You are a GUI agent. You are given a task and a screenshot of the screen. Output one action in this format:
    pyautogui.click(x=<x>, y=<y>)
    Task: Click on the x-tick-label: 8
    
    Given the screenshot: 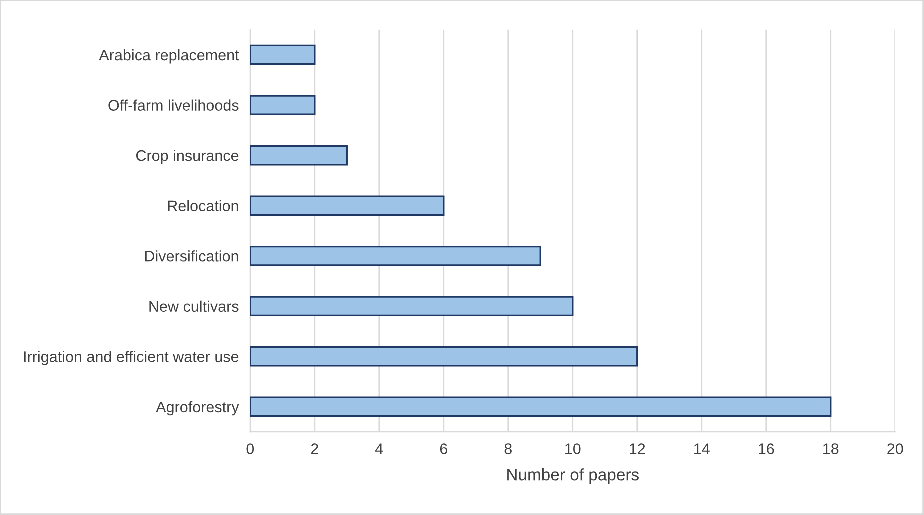 What is the action you would take?
    pyautogui.click(x=508, y=449)
    